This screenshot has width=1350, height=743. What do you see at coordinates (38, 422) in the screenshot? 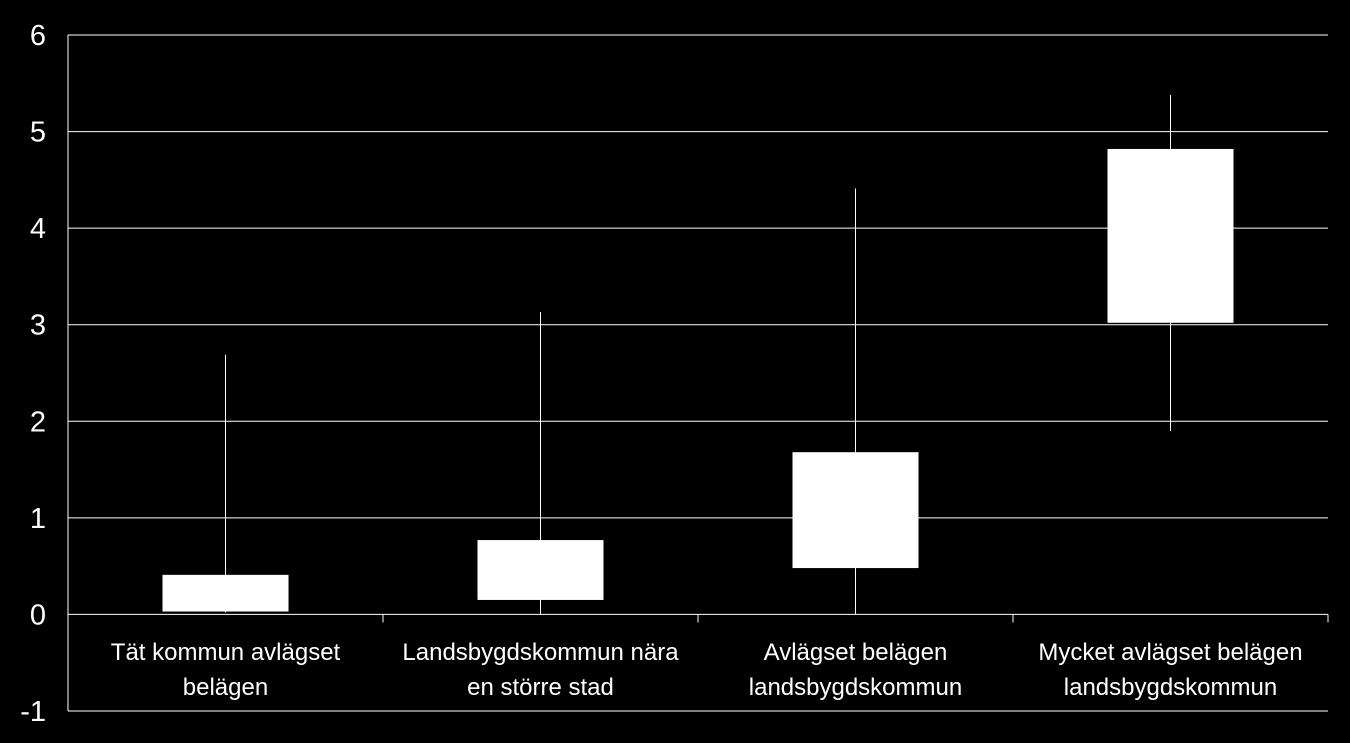
I see `y-tick-label: 2` at bounding box center [38, 422].